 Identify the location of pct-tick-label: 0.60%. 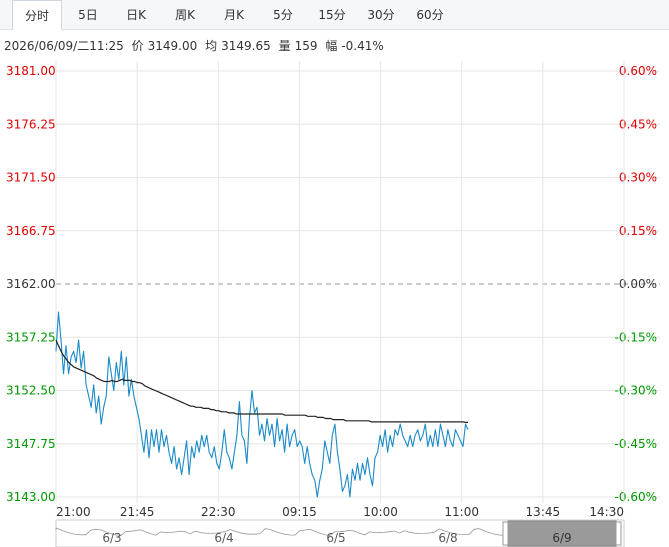
(638, 71).